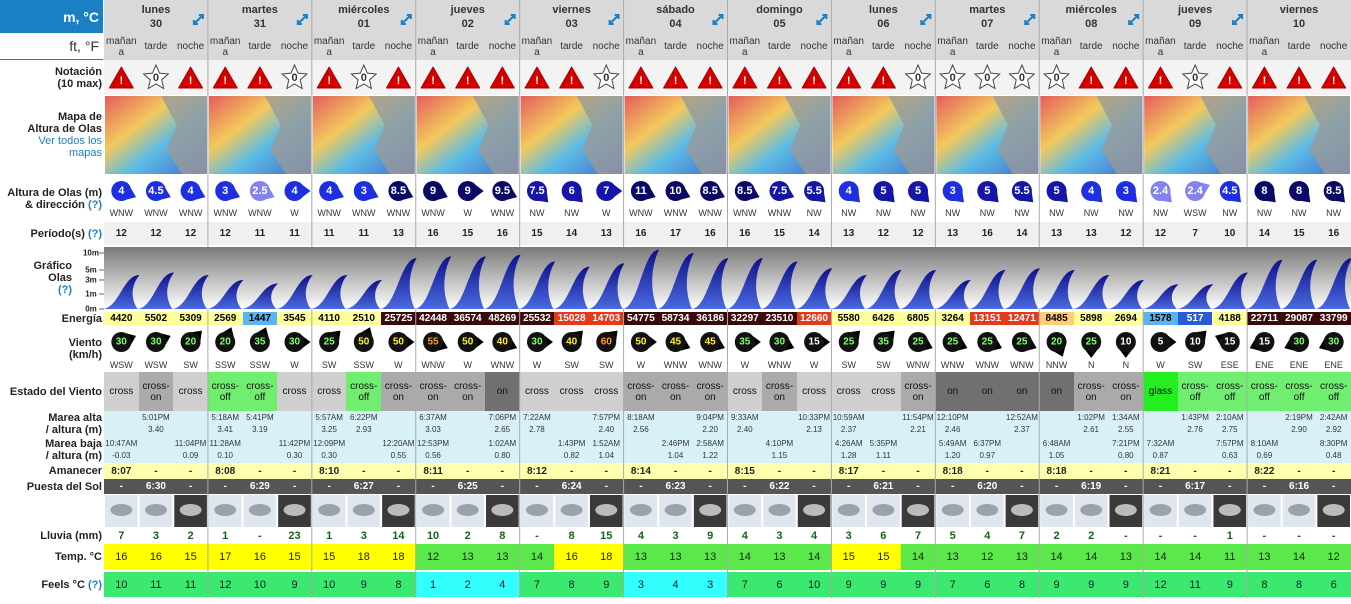  What do you see at coordinates (849, 191) in the screenshot?
I see `wave-height: 4` at bounding box center [849, 191].